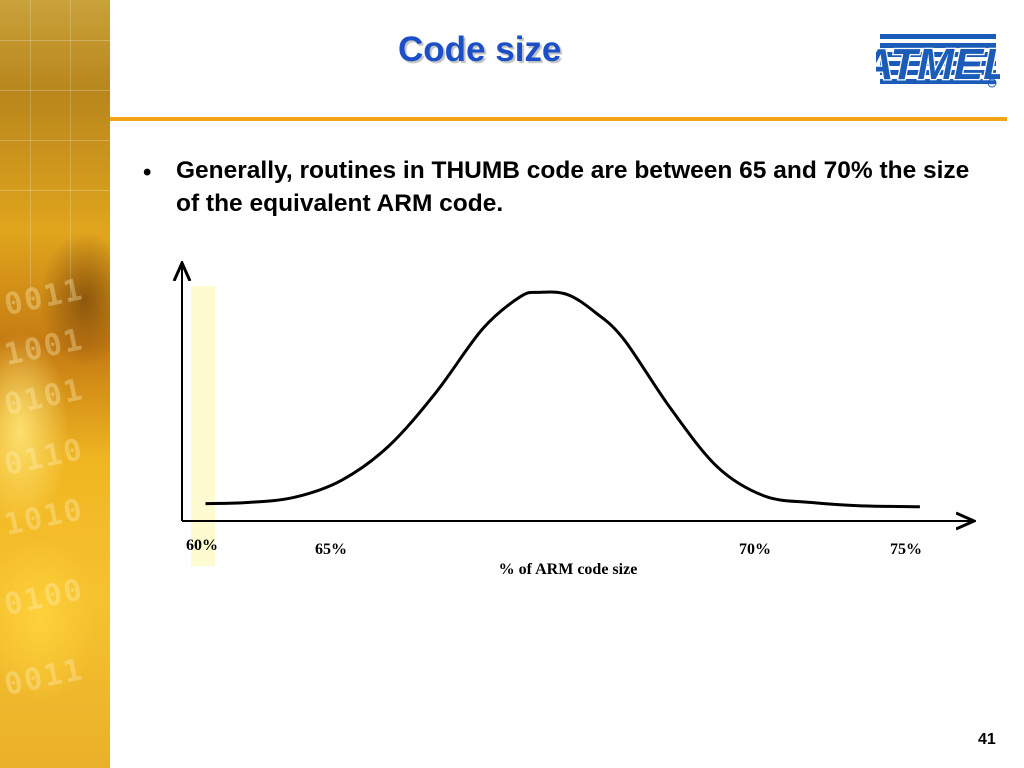 This screenshot has height=768, width=1024. What do you see at coordinates (568, 569) in the screenshot?
I see `x-axis-label: % of ARM code size` at bounding box center [568, 569].